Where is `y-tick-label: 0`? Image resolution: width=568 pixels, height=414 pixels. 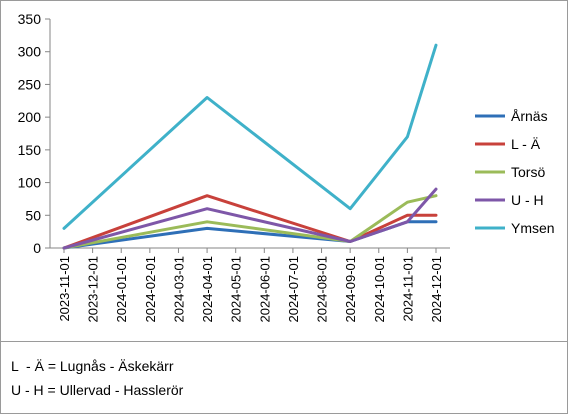
y-tick-label: 0 is located at coordinates (37, 248).